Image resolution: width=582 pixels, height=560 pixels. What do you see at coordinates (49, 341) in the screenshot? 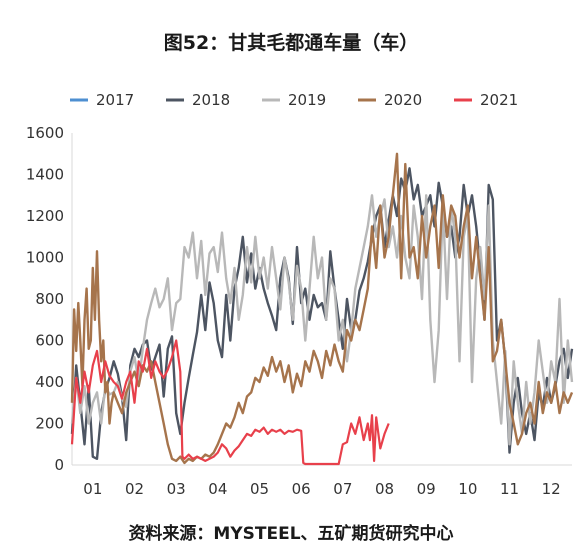
I see `y-tick-label: 600` at bounding box center [49, 341].